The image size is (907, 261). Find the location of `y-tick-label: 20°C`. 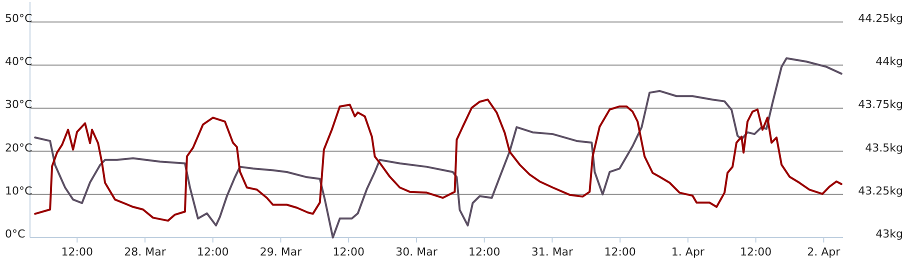

y-tick-label: 20°C is located at coordinates (18, 147).